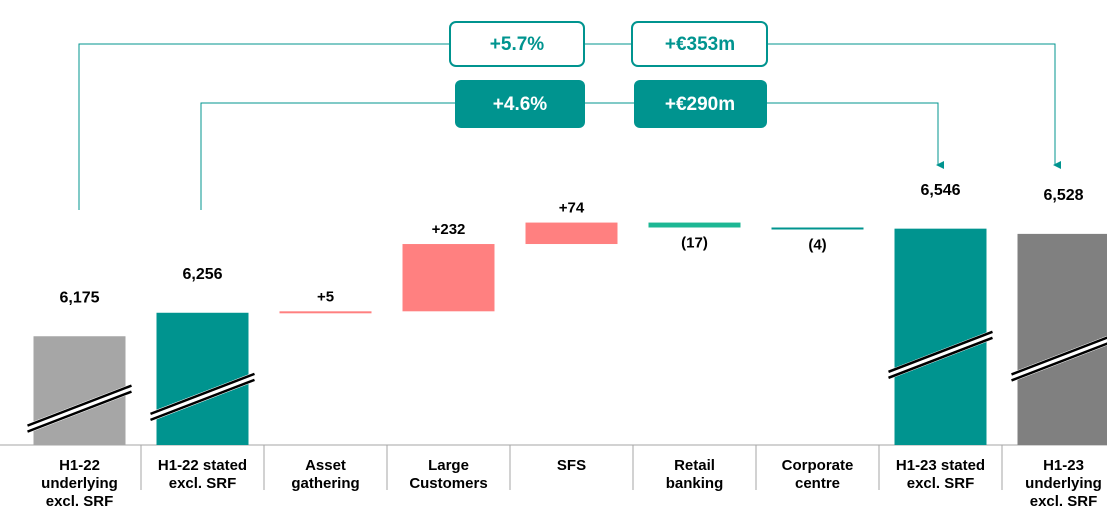  What do you see at coordinates (817, 244) in the screenshot?
I see `data-label: (4)` at bounding box center [817, 244].